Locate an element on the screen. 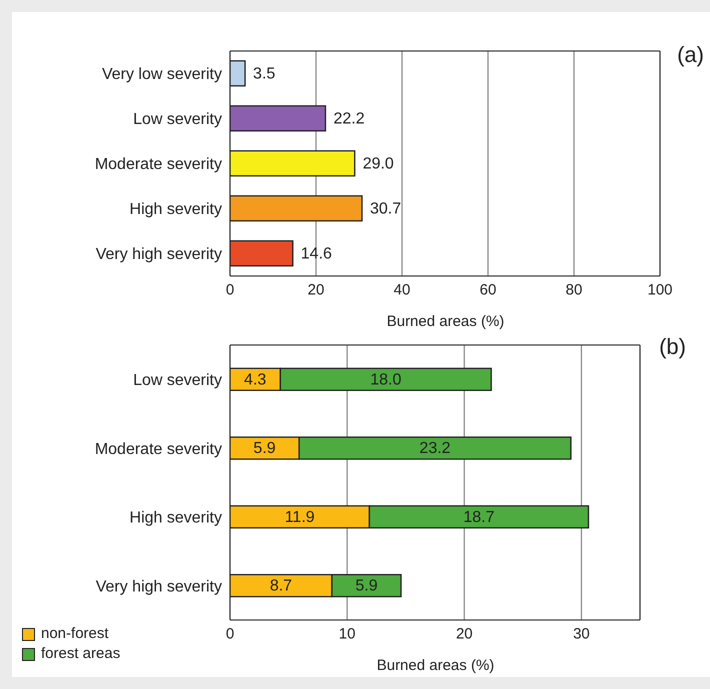 Image resolution: width=710 pixels, height=689 pixels. x-tick-label: 80 is located at coordinates (574, 290).